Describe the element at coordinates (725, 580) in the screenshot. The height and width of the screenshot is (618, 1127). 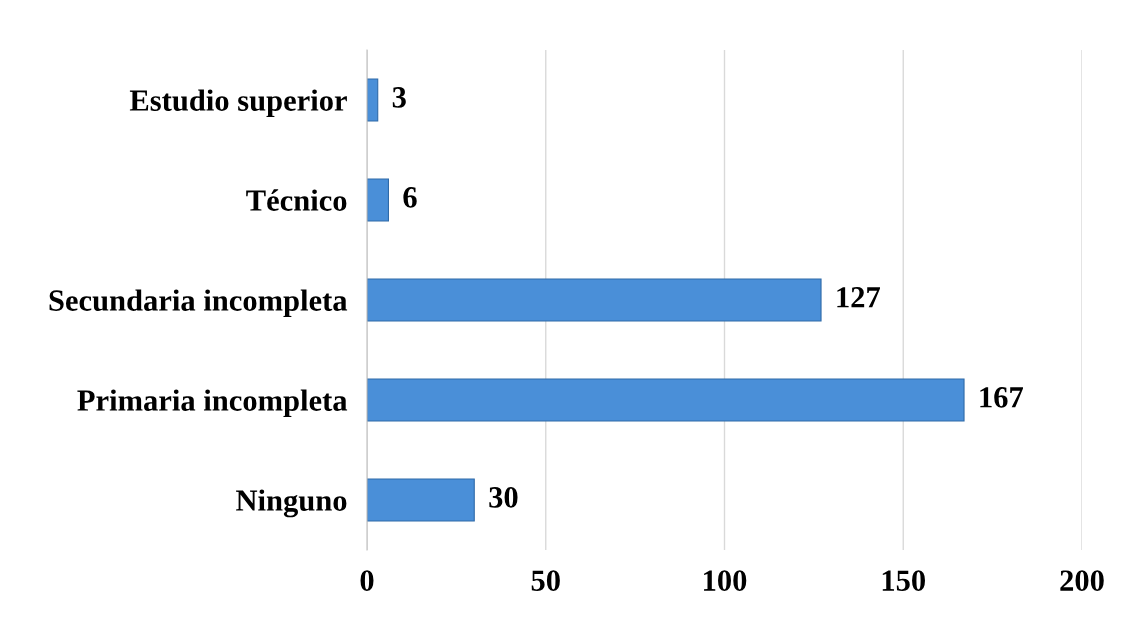
I see `x-tick-label: 100` at that location.